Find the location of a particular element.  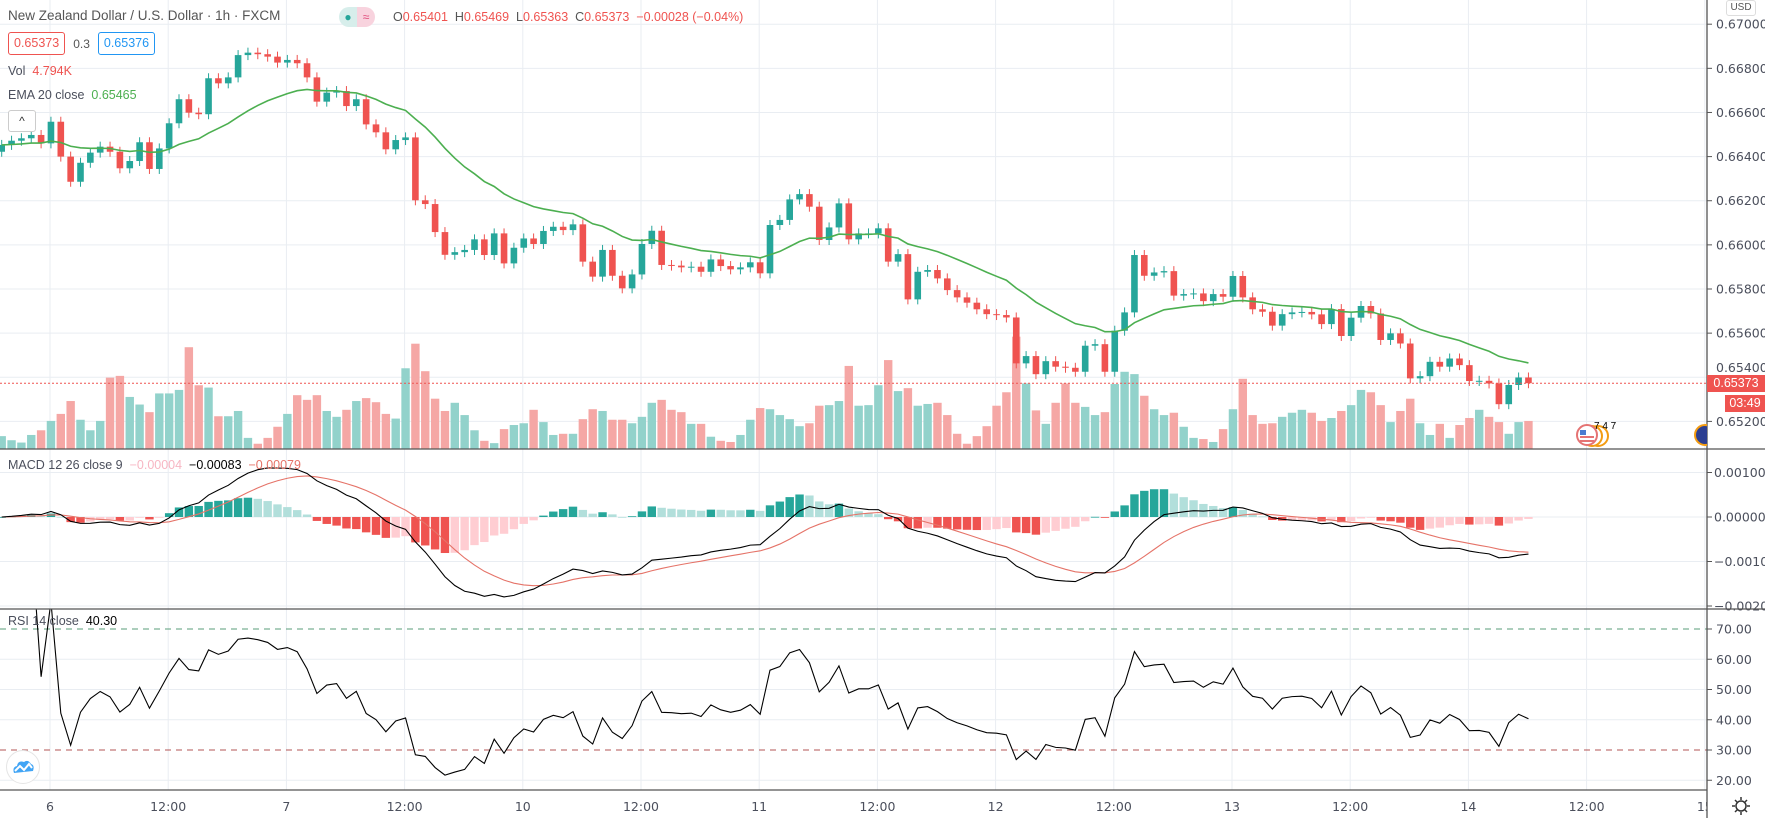

settings-gear-icon is located at coordinates (1741, 806).